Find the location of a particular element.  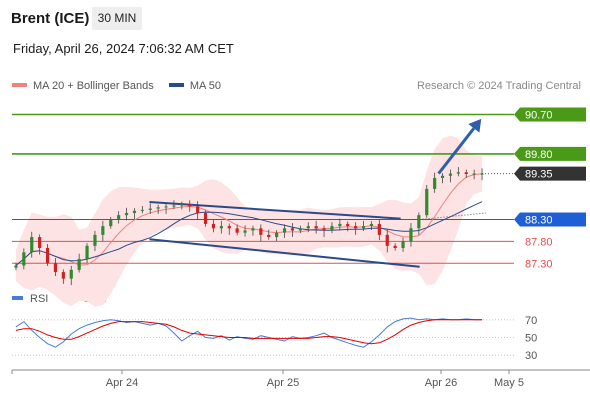

ma9-series-line is located at coordinates (249, 332).